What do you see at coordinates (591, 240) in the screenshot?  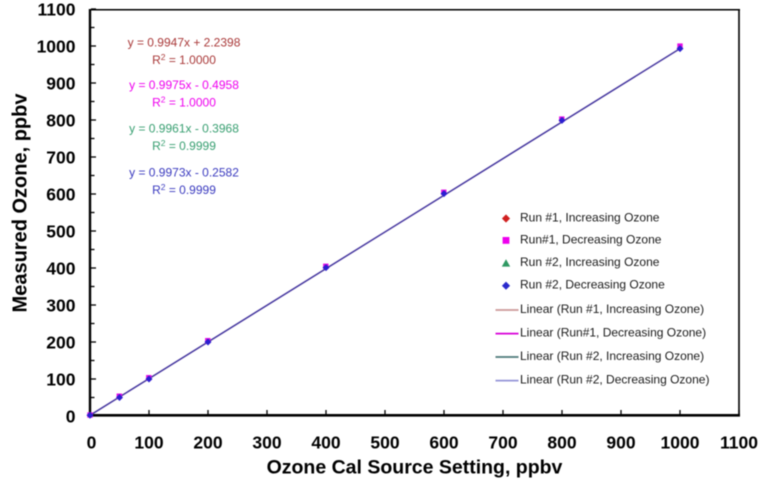 I see `svg-text: Run#1, Decreasing Ozone` at bounding box center [591, 240].